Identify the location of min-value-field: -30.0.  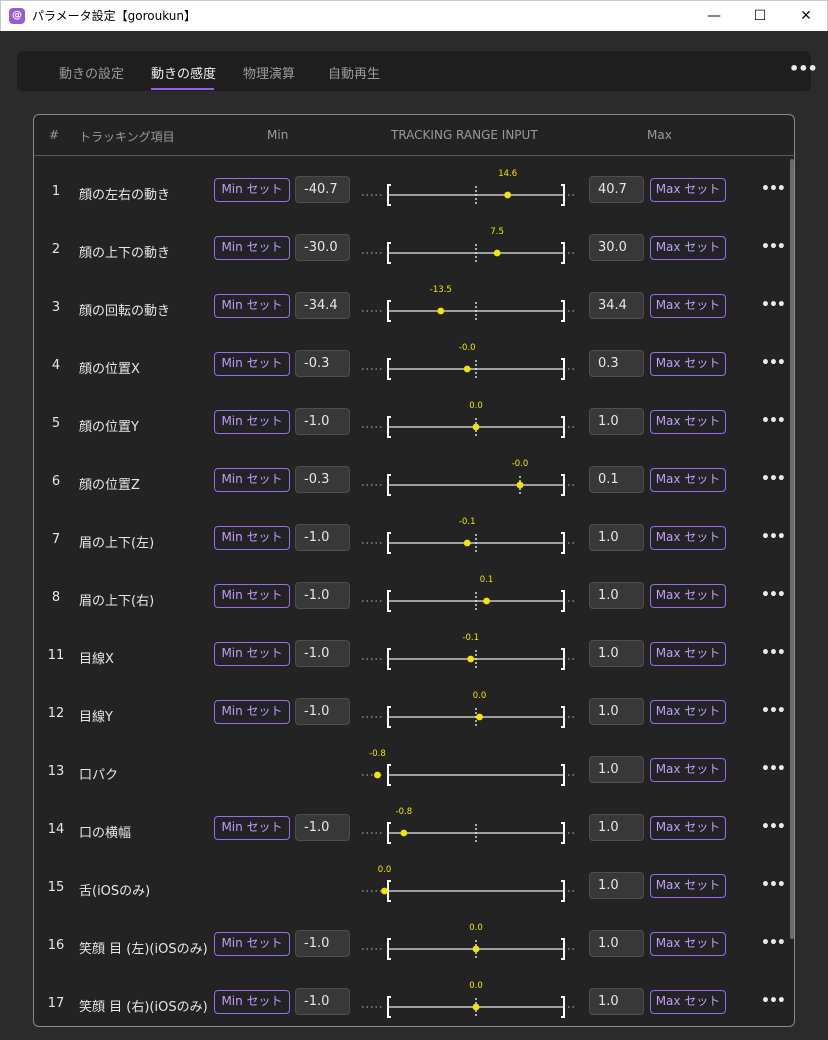
(322, 247).